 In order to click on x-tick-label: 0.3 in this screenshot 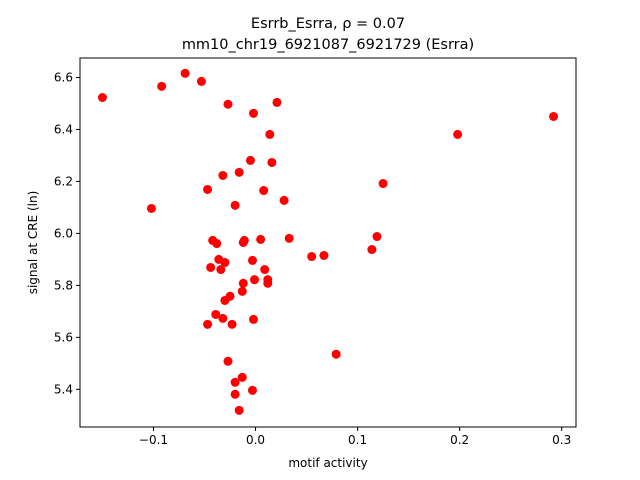, I will do `click(561, 440)`.